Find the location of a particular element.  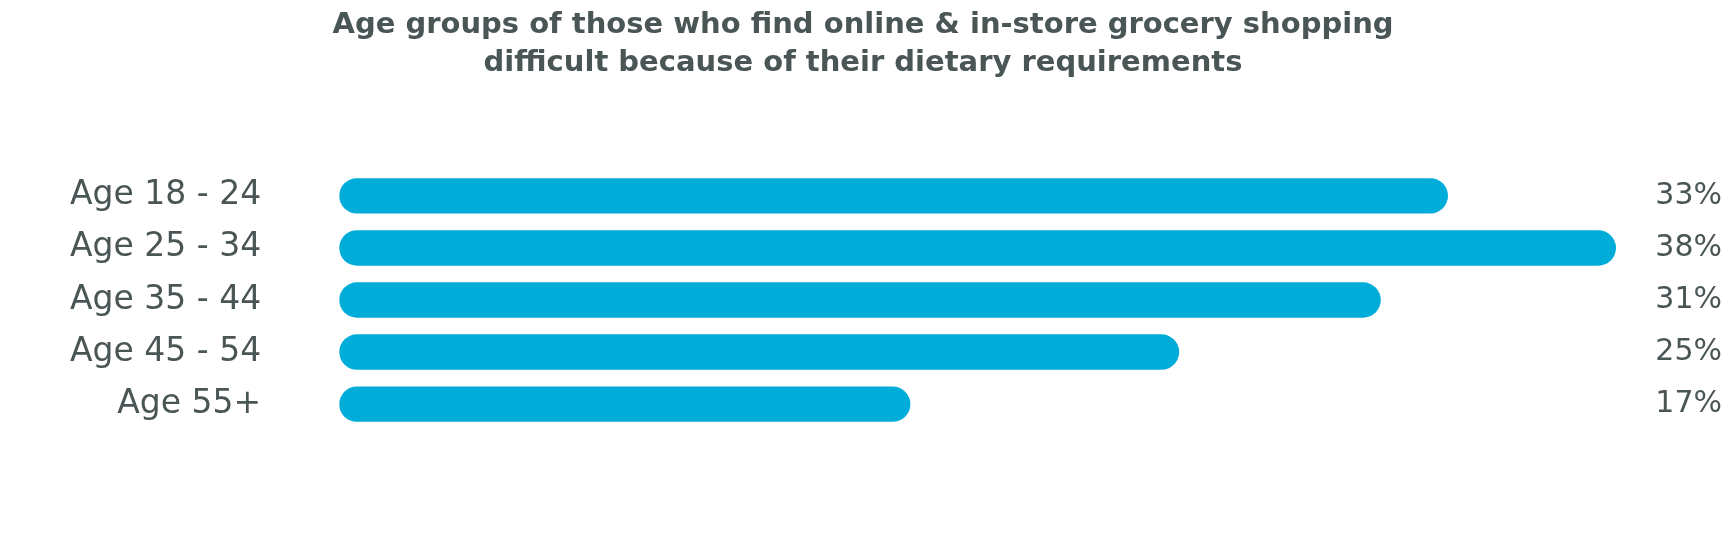

y-tick-label: Age 18 - 24 is located at coordinates (166, 193).